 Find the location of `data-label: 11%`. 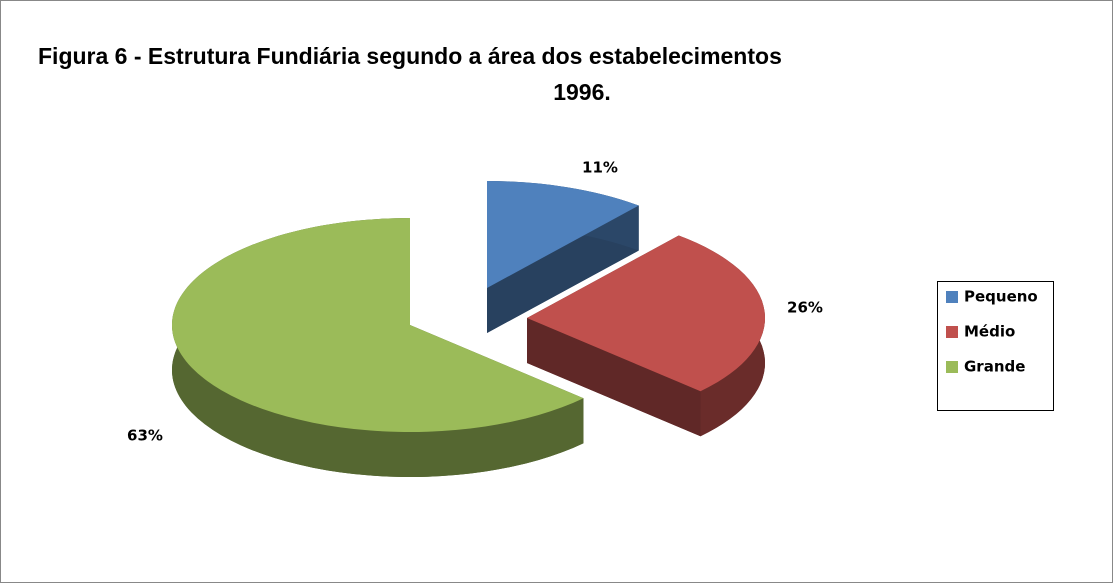

data-label: 11% is located at coordinates (600, 168).